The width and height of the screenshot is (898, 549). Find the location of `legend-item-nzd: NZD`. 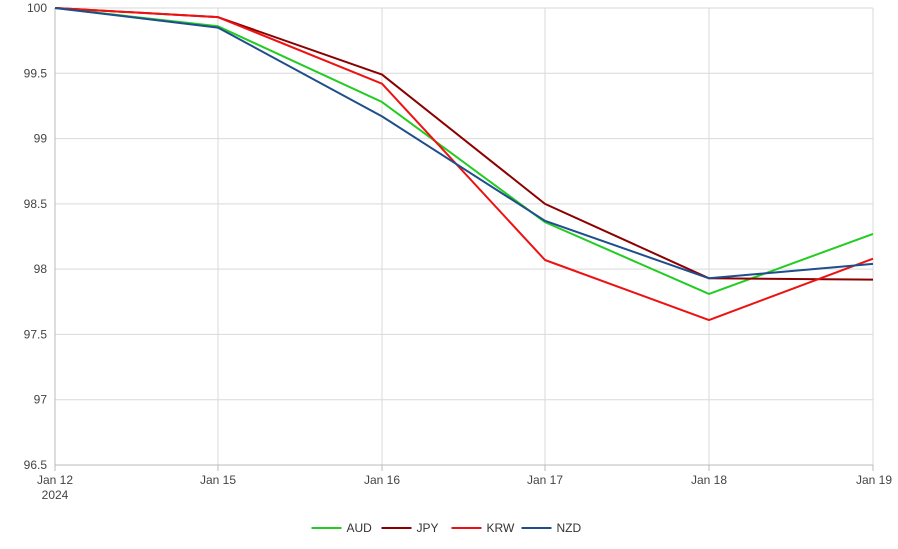

legend-item-nzd: NZD is located at coordinates (551, 528).